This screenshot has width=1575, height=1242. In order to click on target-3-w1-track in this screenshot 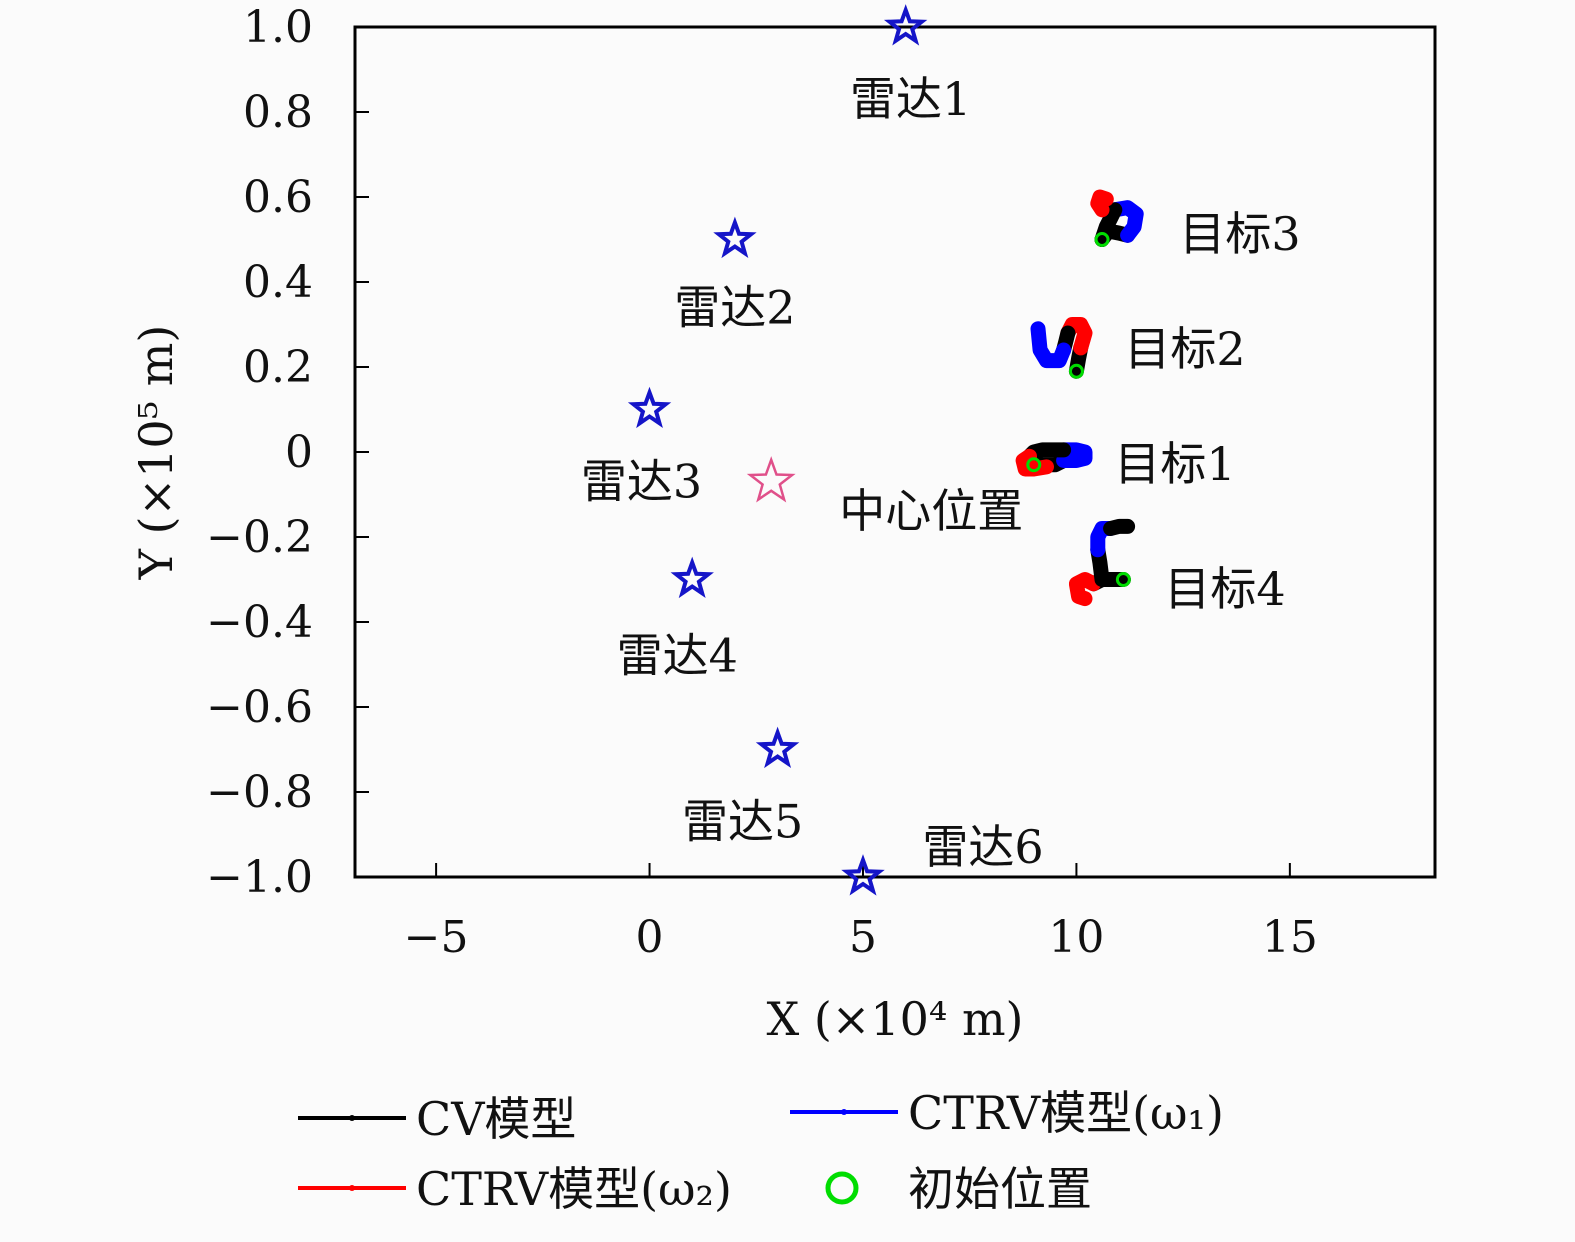, I will do `click(1125, 221)`.